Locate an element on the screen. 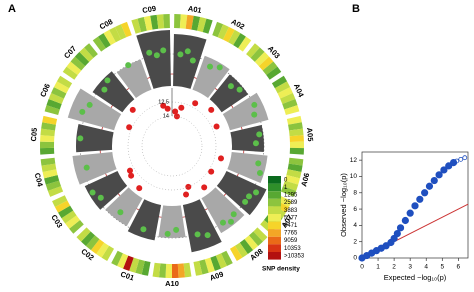 The width and height of the screenshot is (474, 292). legend-label: >10353 is located at coordinates (294, 256).